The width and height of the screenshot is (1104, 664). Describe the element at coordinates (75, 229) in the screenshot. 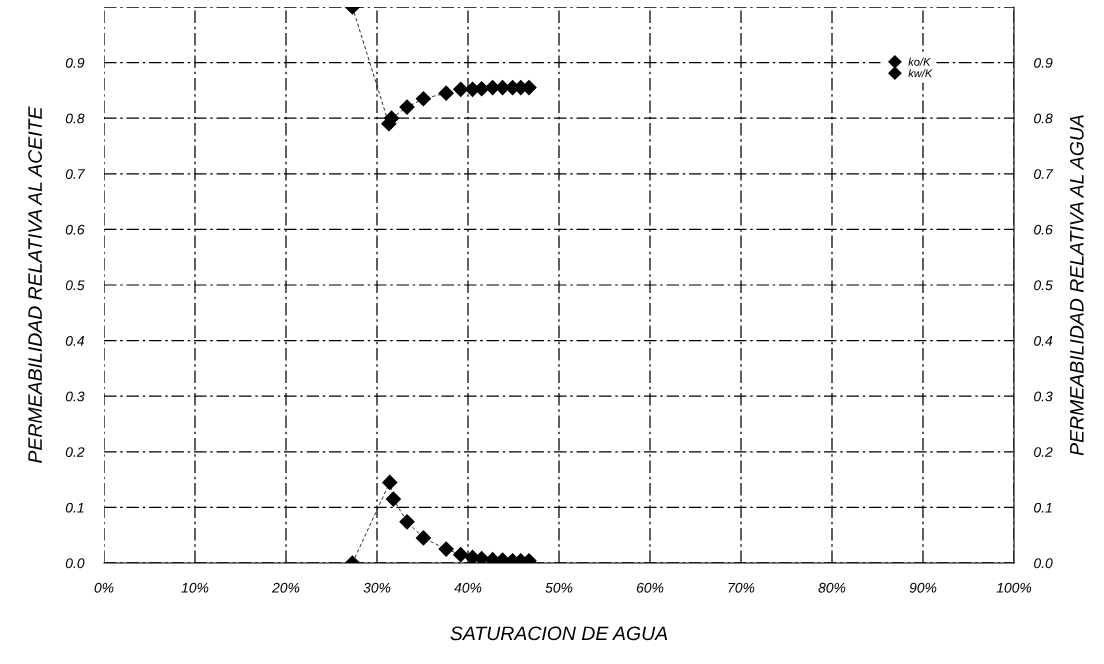

I see `y-tick-label: 0.6` at that location.